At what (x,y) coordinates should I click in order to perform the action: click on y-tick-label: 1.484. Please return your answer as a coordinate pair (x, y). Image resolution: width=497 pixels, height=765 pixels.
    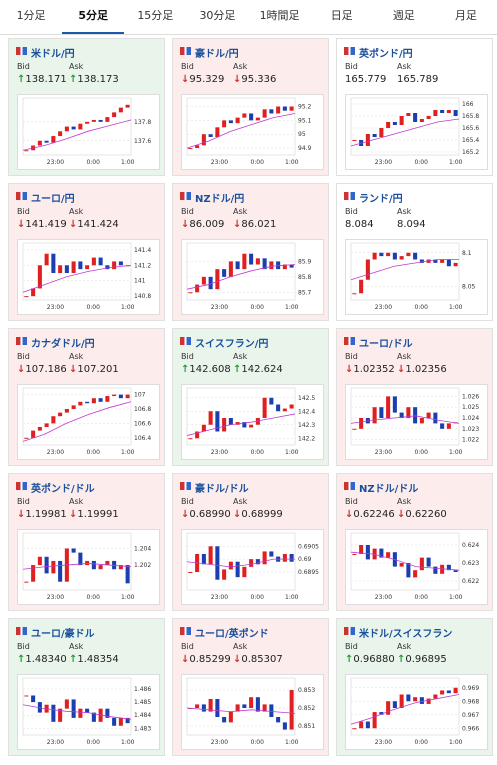
    Looking at the image, I should click on (142, 715).